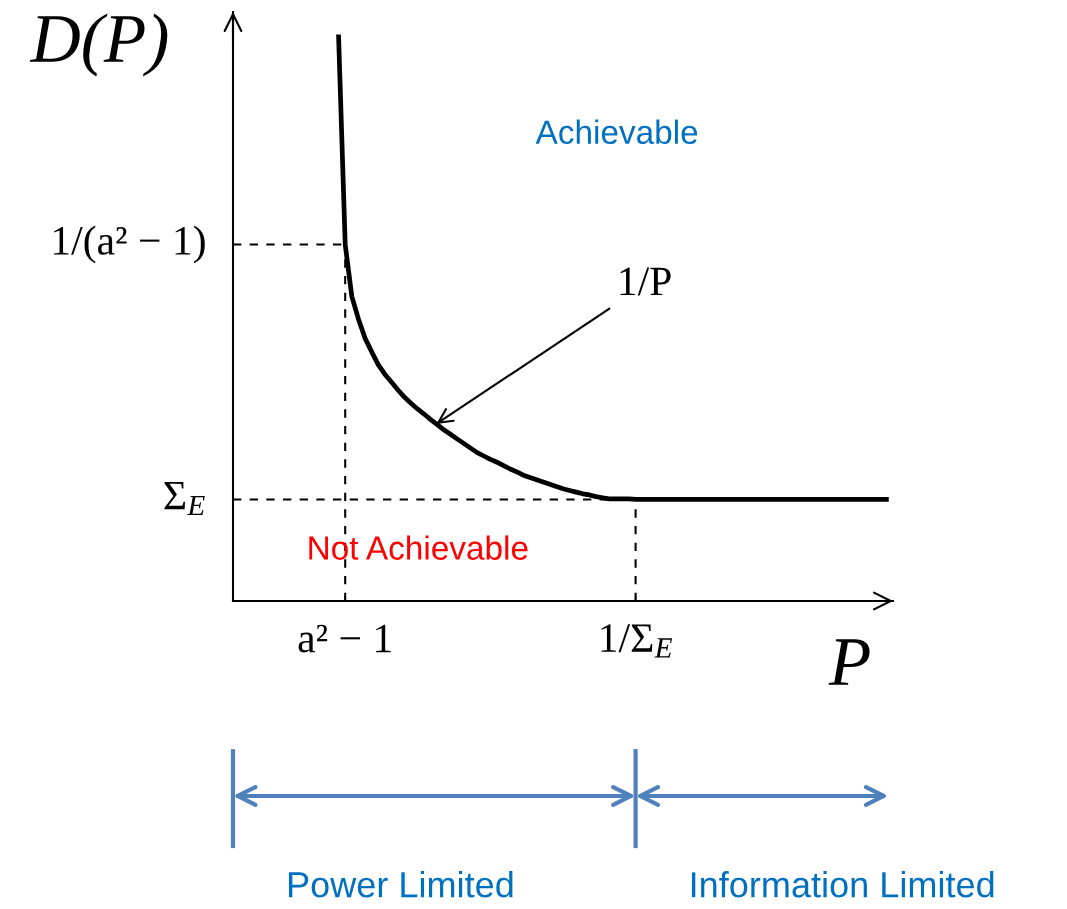  I want to click on ref-line-label: 1/(a² − 1), so click(129, 244).